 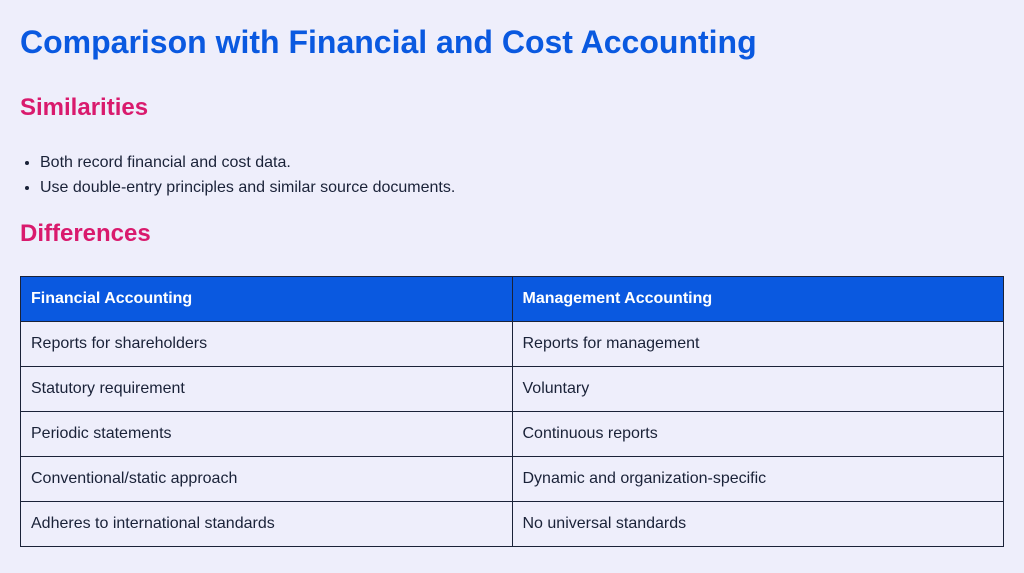 What do you see at coordinates (266, 524) in the screenshot?
I see `table-cell: Adheres to international standards` at bounding box center [266, 524].